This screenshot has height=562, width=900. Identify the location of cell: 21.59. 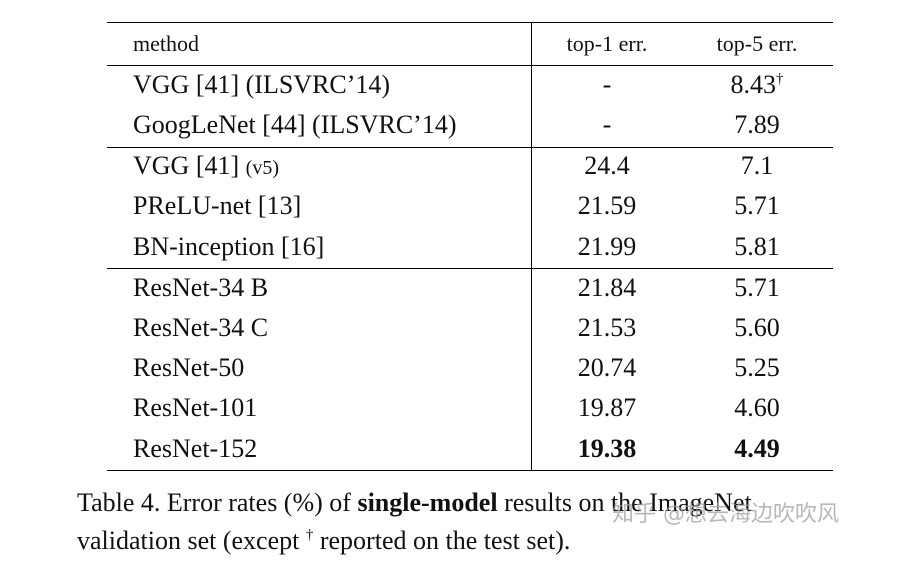
(607, 206).